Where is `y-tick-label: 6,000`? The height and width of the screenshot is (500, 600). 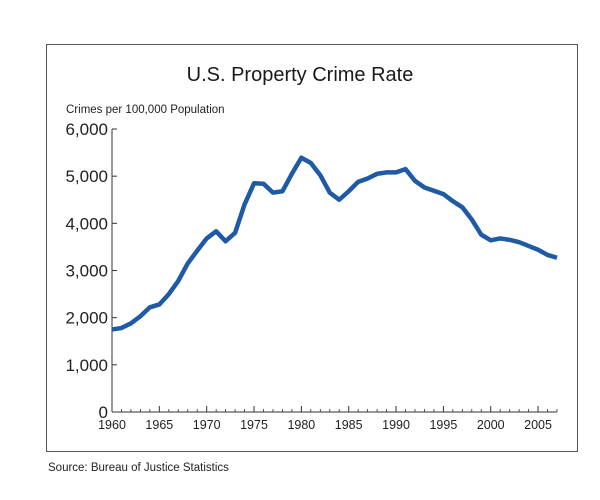
y-tick-label: 6,000 is located at coordinates (86, 129).